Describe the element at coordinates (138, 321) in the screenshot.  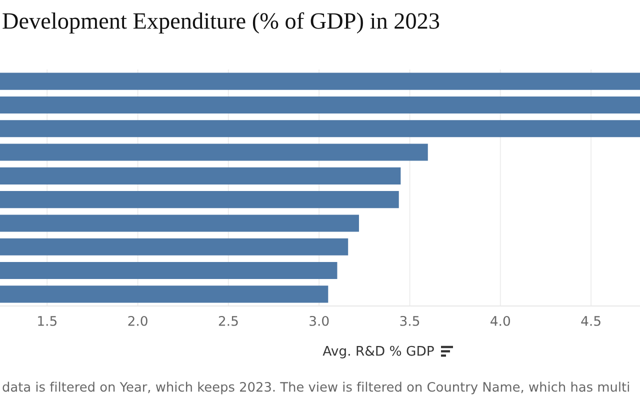
I see `x-tick-label: 2.0` at that location.